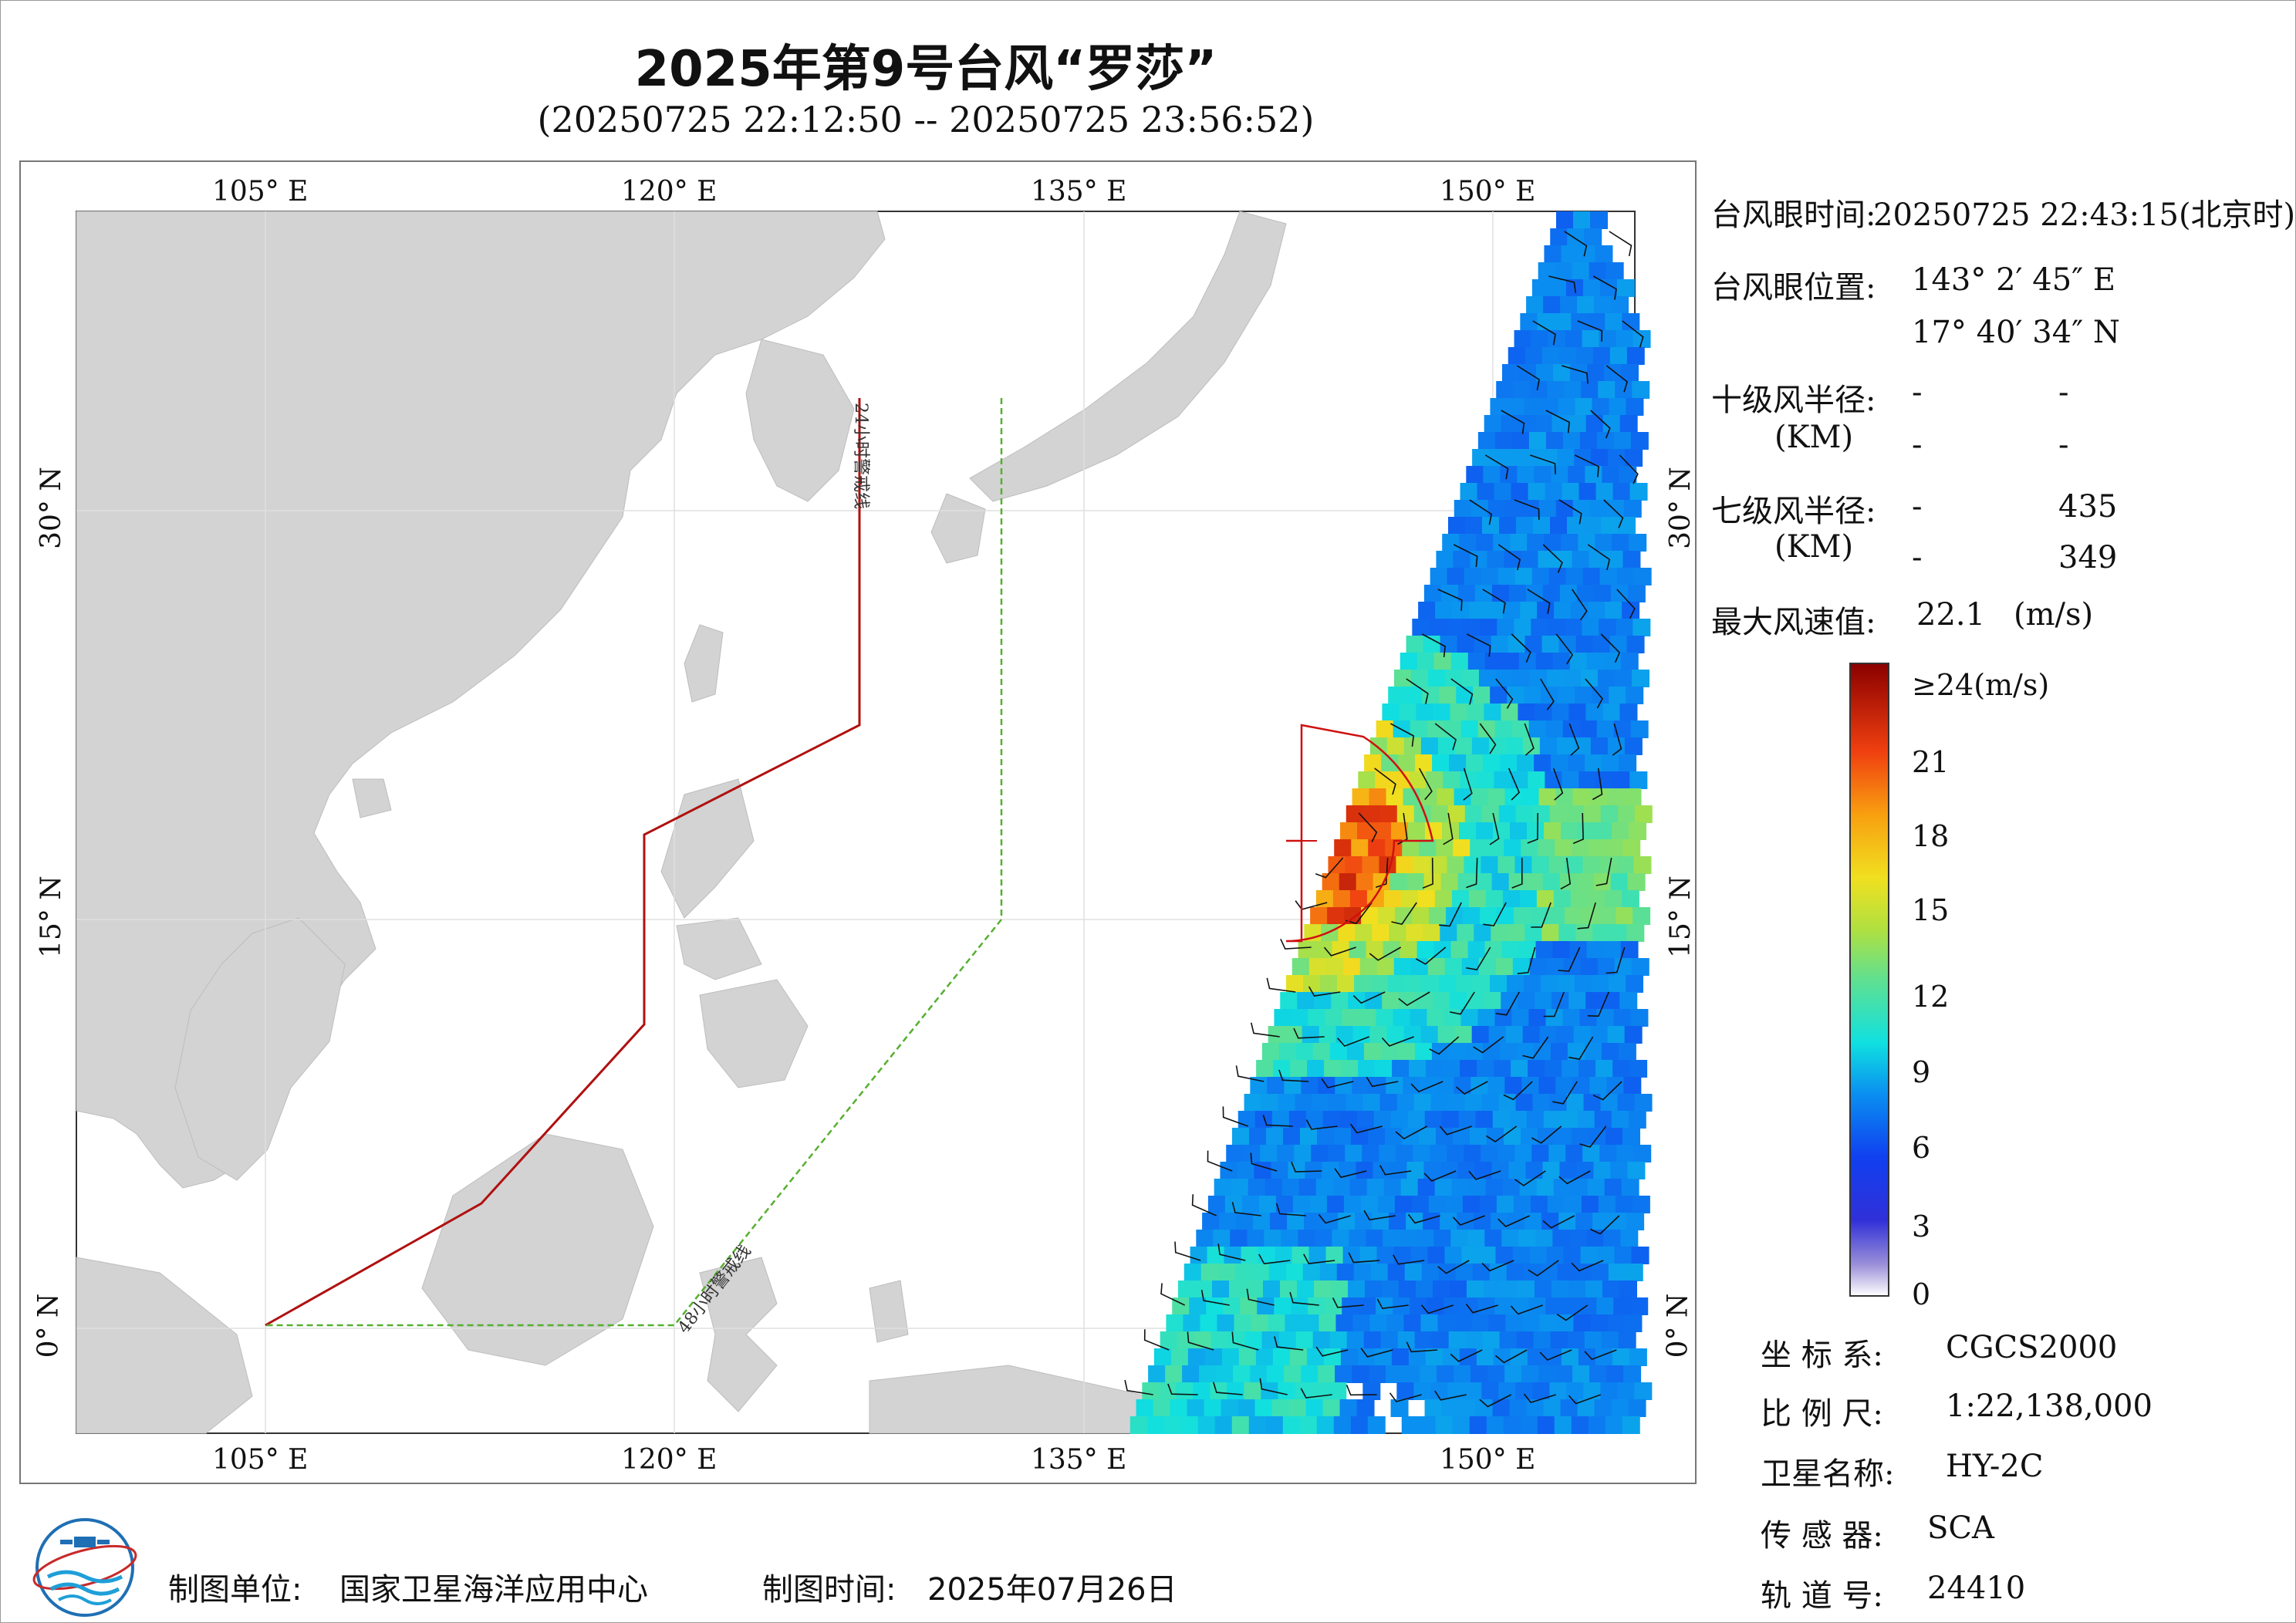  What do you see at coordinates (1921, 1148) in the screenshot?
I see `colorbar-label: 6` at bounding box center [1921, 1148].